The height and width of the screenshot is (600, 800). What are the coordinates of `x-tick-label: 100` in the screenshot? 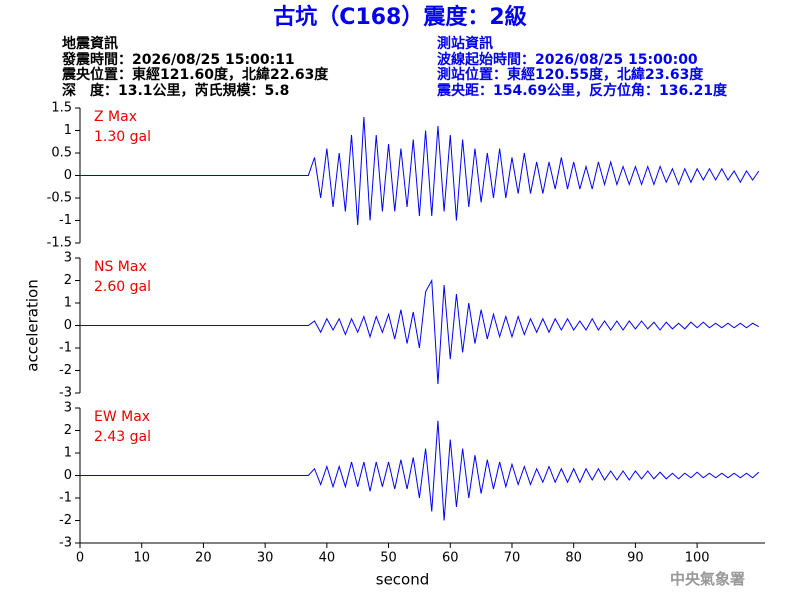 It's located at (697, 558).